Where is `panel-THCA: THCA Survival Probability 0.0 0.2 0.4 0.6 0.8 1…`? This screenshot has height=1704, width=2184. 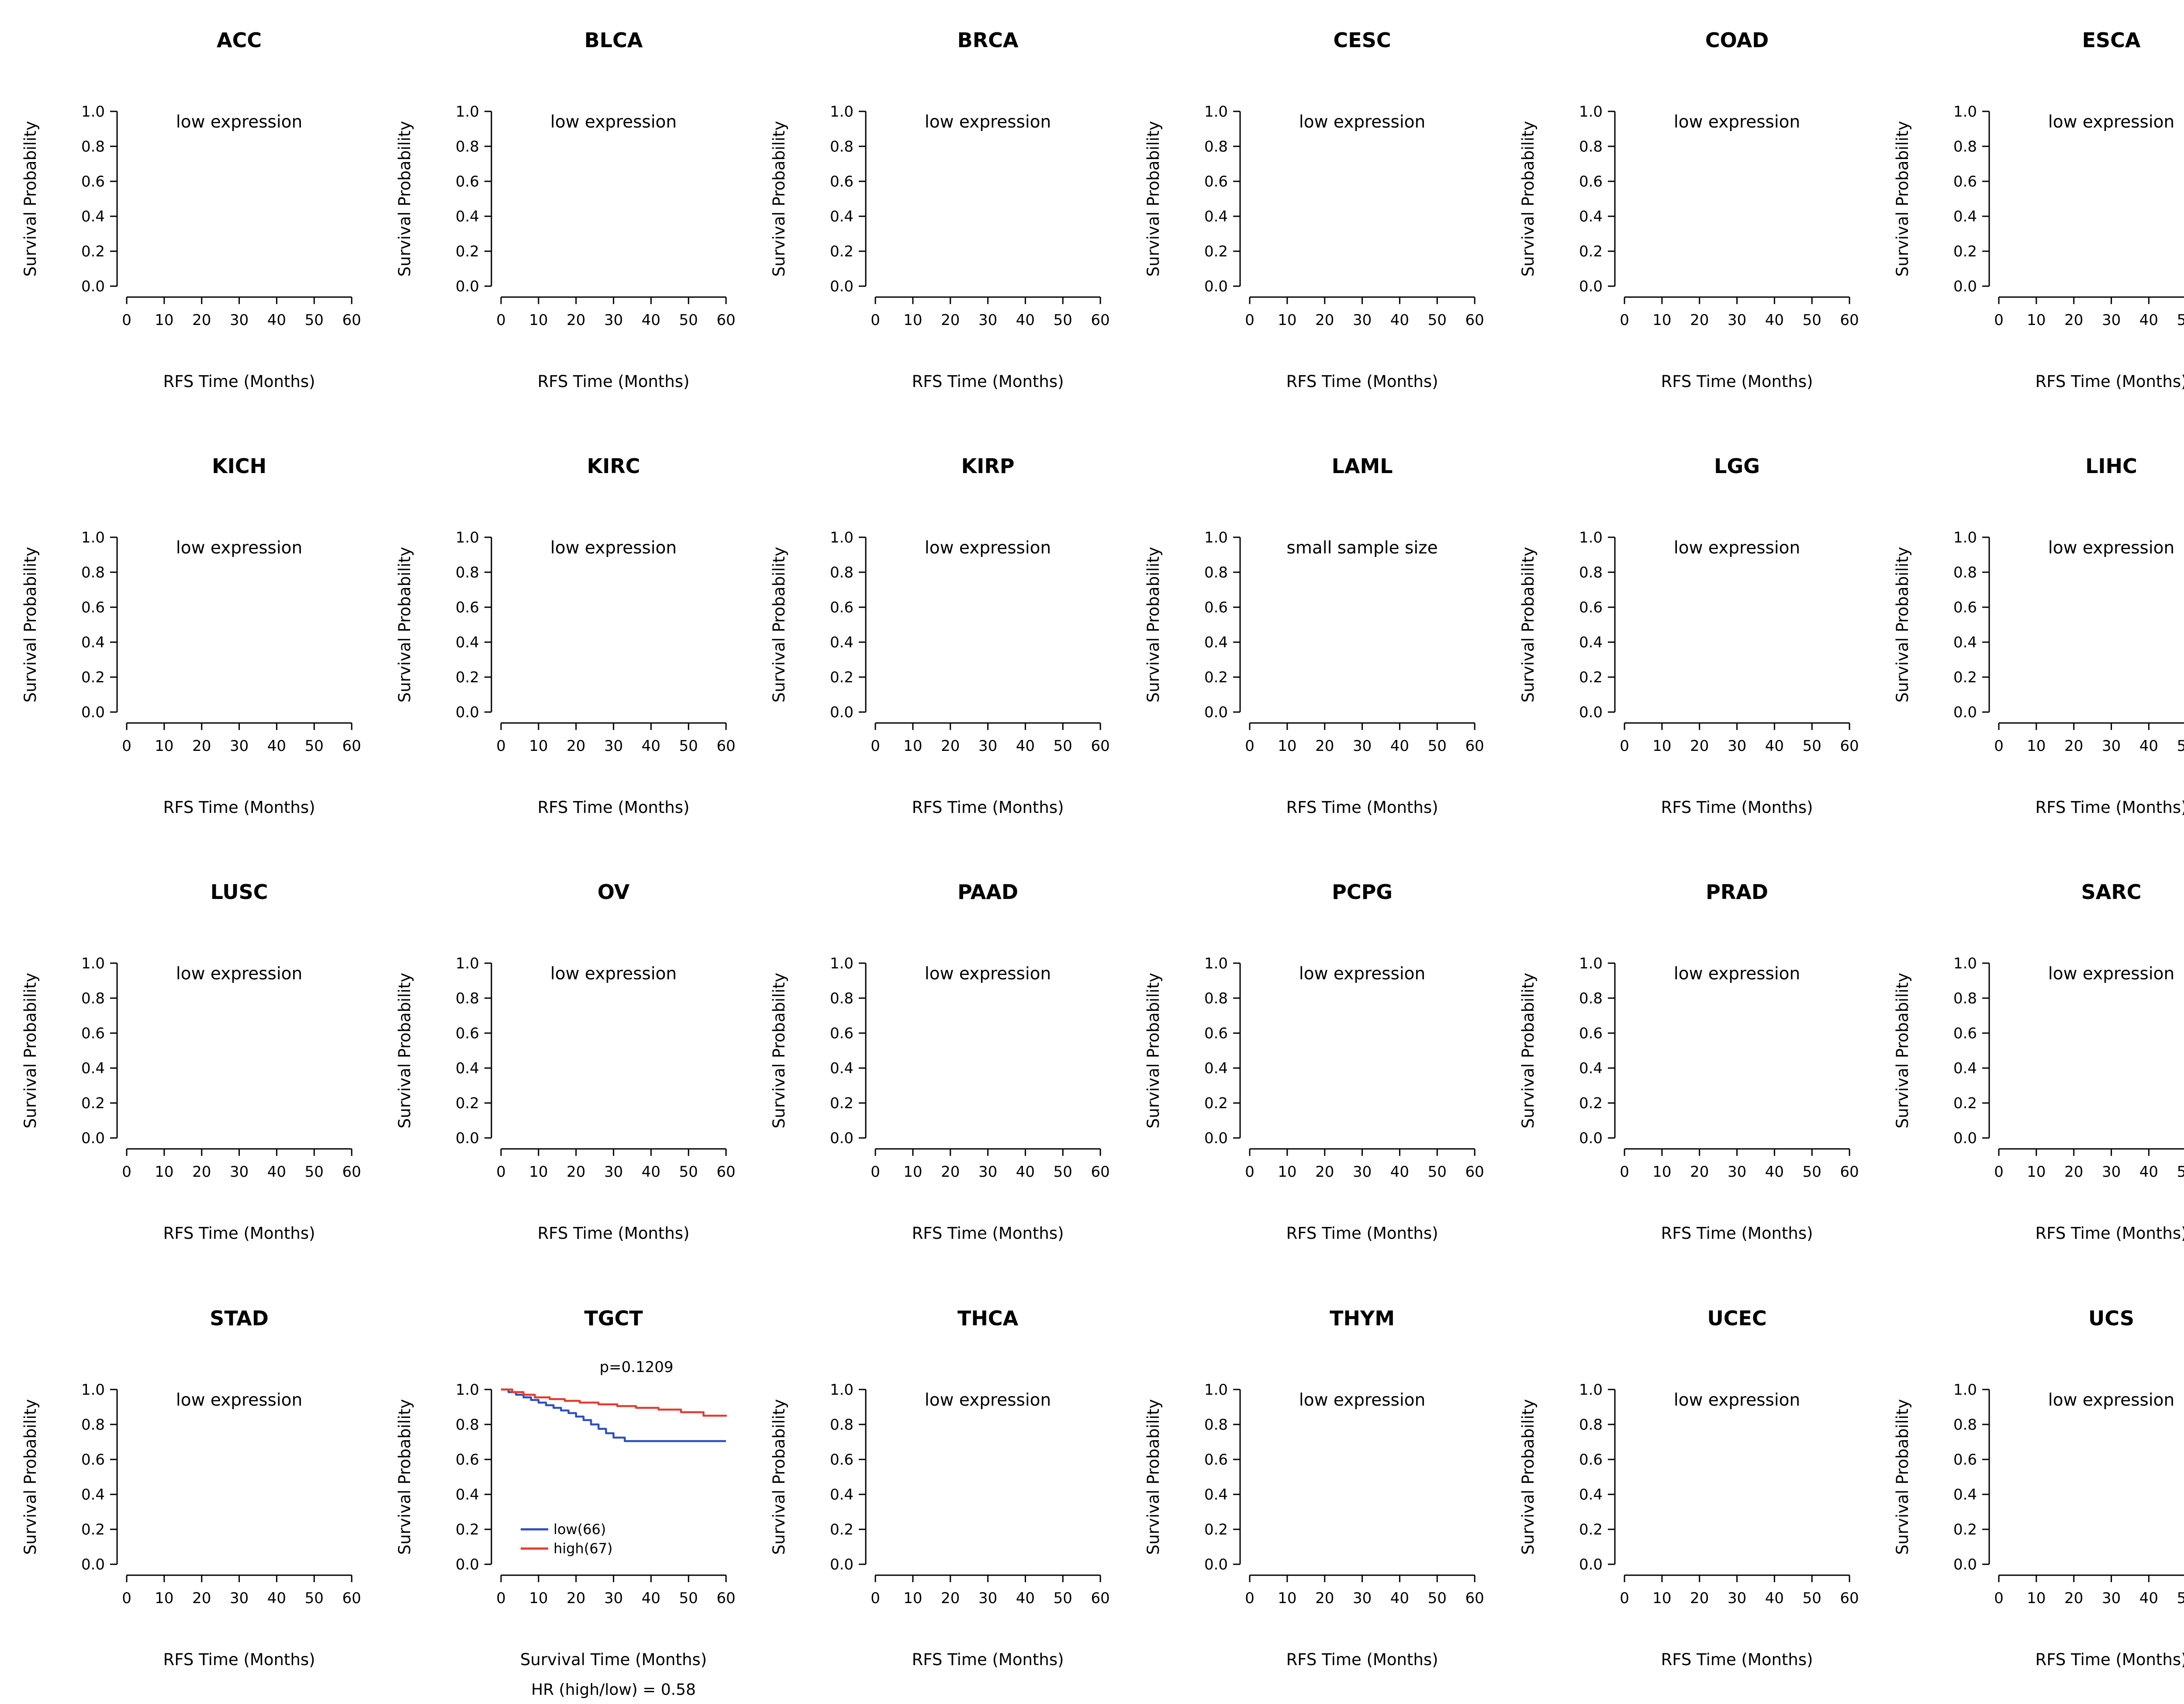
panel-THCA: THCA Survival Probability 0.0 0.2 0.4 0.6 0.8 1… is located at coordinates (936, 1491).